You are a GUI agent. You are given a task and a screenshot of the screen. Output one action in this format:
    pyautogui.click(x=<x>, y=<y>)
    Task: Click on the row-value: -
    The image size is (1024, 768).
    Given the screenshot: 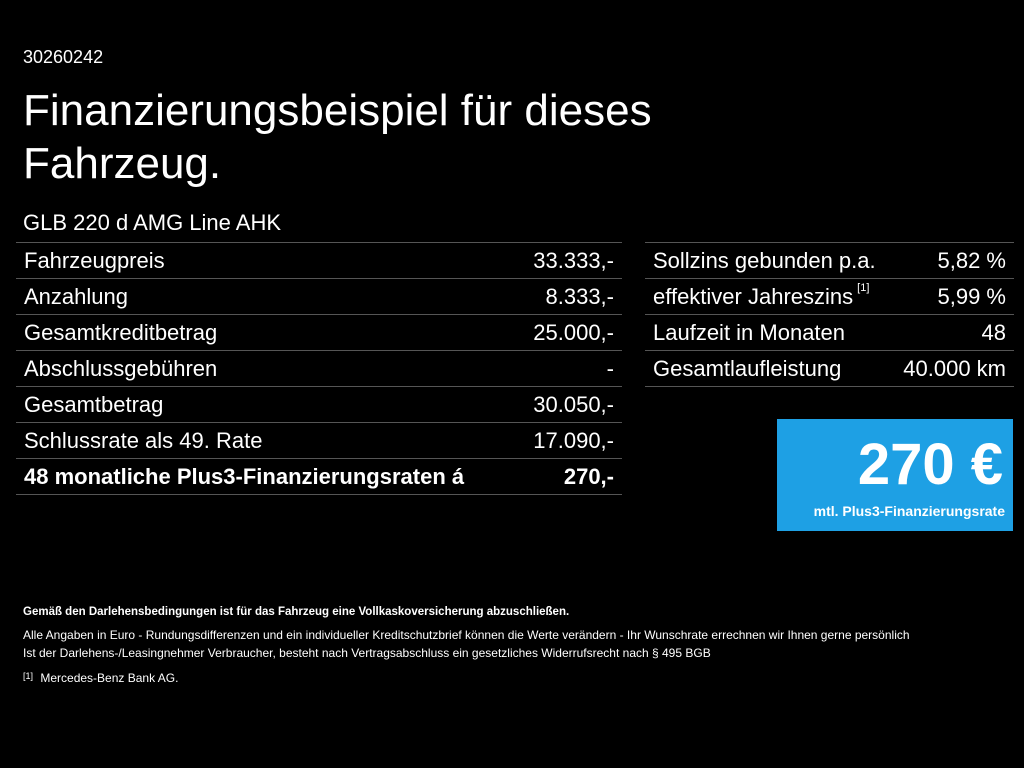 What is the action you would take?
    pyautogui.click(x=610, y=368)
    